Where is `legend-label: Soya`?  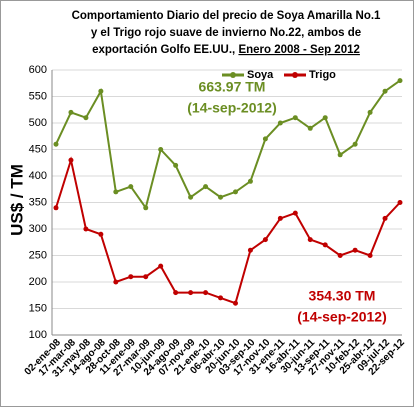 legend-label: Soya is located at coordinates (260, 75).